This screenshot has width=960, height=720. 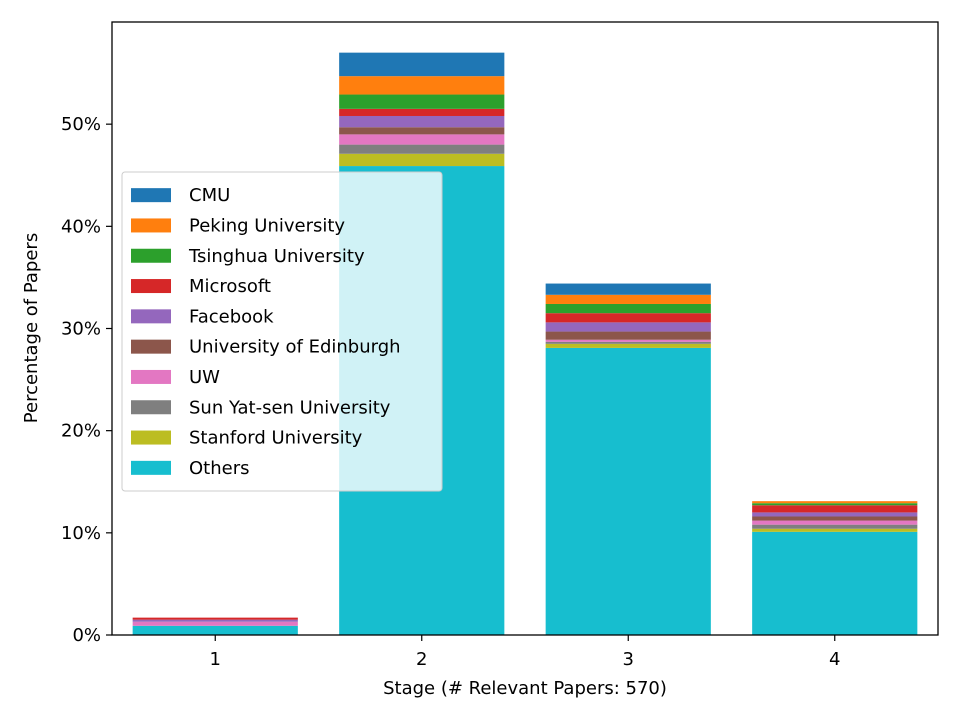 What do you see at coordinates (267, 225) in the screenshot?
I see `legend-entry-label: Peking University` at bounding box center [267, 225].